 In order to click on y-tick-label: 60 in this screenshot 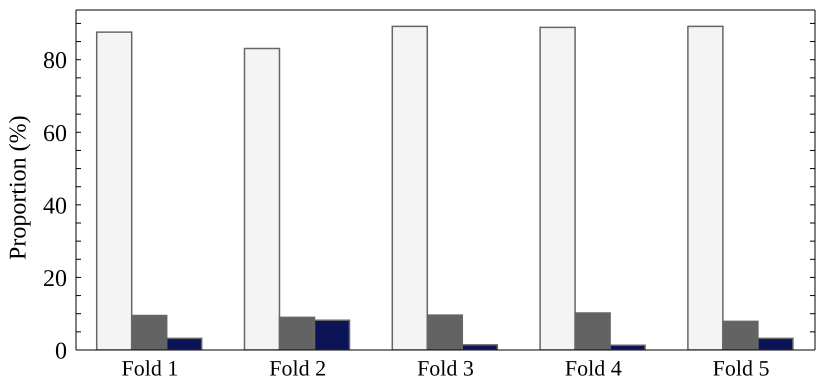, I will do `click(55, 133)`.